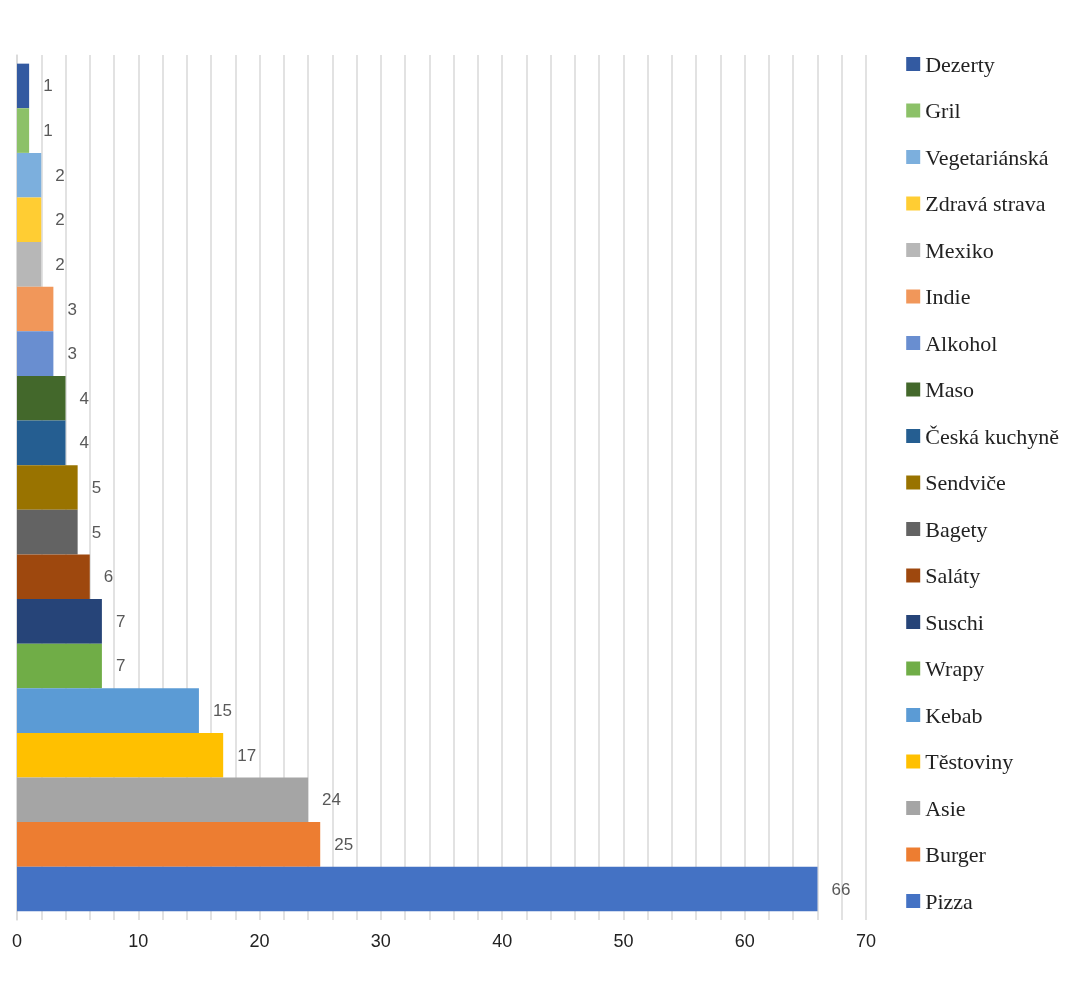  What do you see at coordinates (841, 889) in the screenshot?
I see `data-label: 66` at bounding box center [841, 889].